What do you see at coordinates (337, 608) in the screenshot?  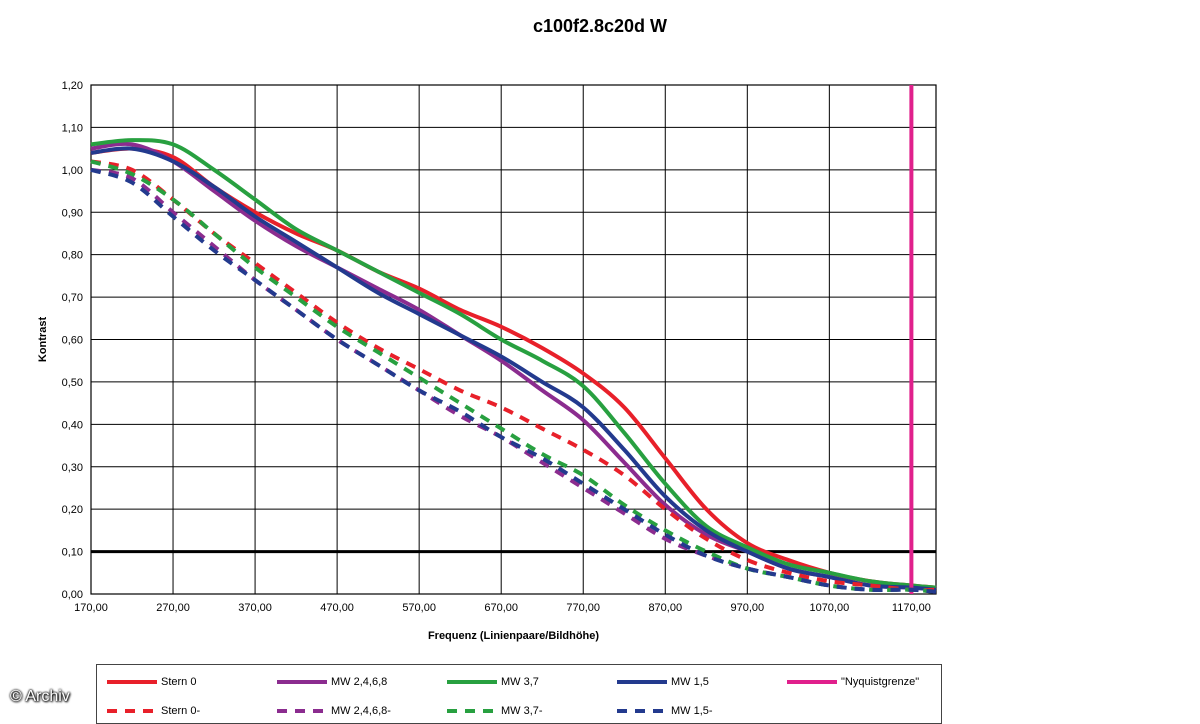 I see `x-tick-label: 470,00` at bounding box center [337, 608].